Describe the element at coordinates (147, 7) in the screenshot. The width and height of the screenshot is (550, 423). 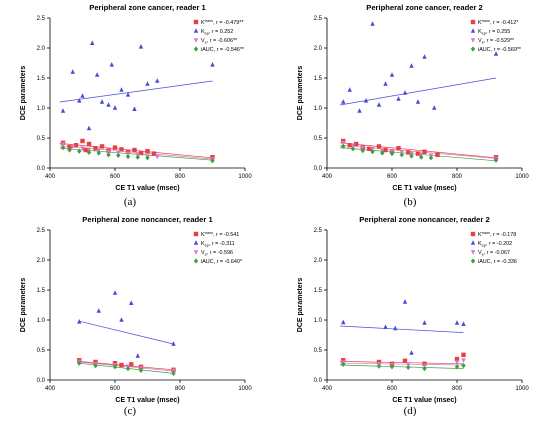
I see `chart-title: Peripheral zone cancer, reader 1` at that location.